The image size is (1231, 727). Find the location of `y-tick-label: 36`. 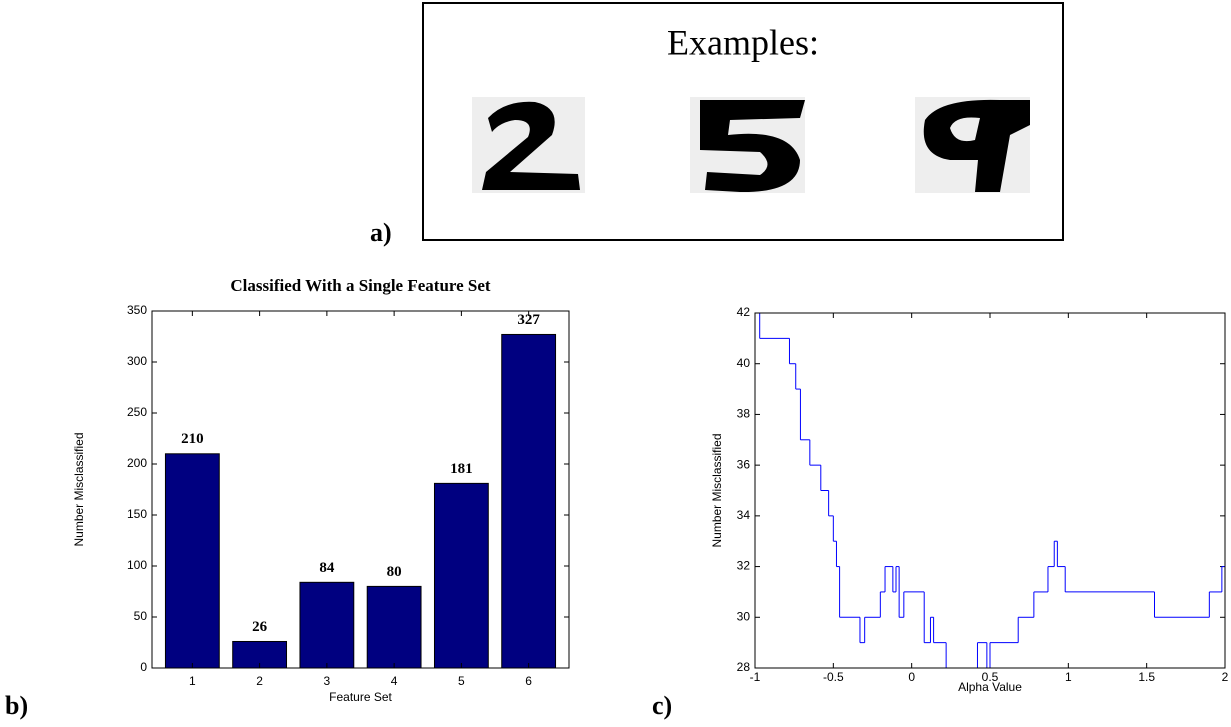

y-tick-label: 36 is located at coordinates (744, 464).